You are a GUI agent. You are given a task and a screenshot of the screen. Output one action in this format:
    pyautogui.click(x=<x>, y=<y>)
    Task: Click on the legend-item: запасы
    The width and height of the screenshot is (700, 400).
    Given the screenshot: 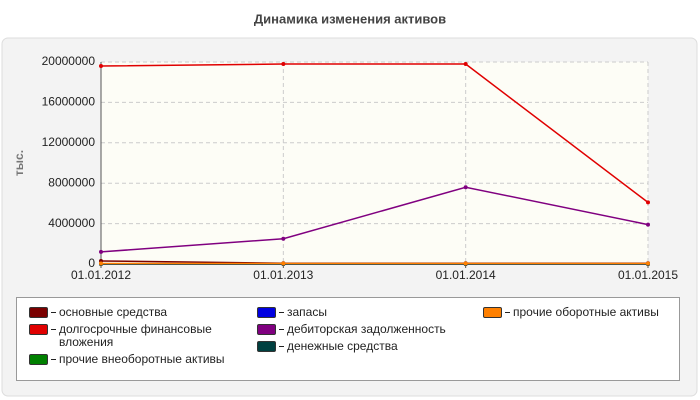 What is the action you would take?
    pyautogui.click(x=364, y=312)
    